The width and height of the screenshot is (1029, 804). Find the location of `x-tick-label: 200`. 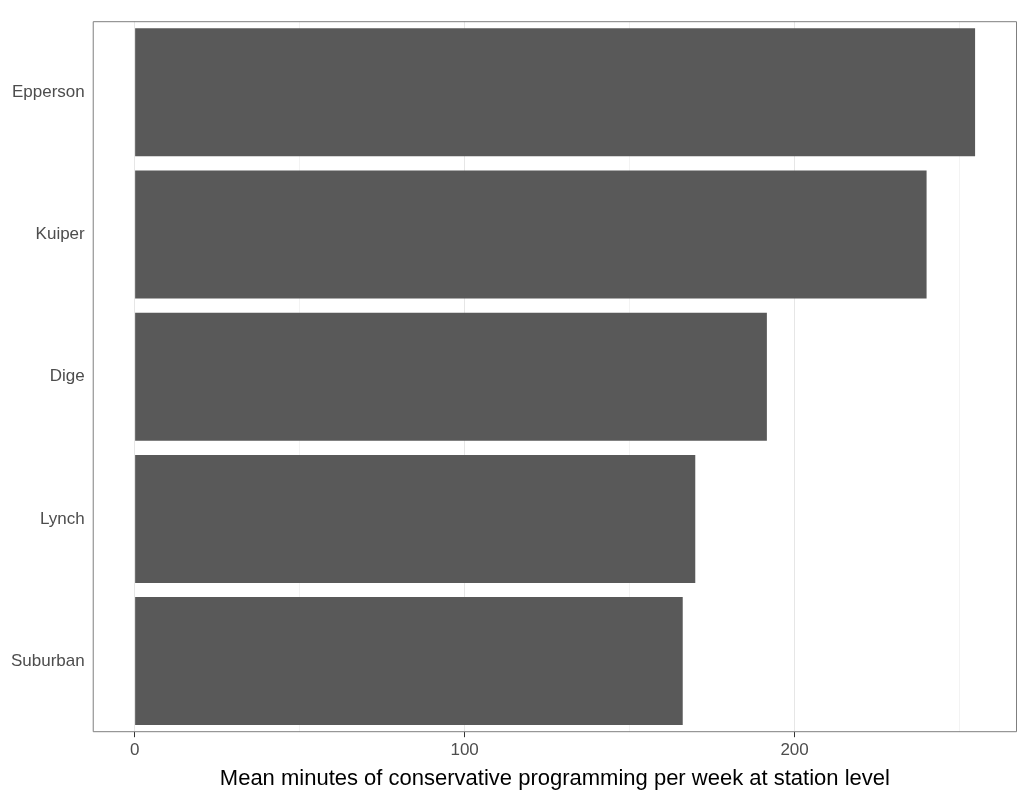

x-tick-label: 200 is located at coordinates (794, 750).